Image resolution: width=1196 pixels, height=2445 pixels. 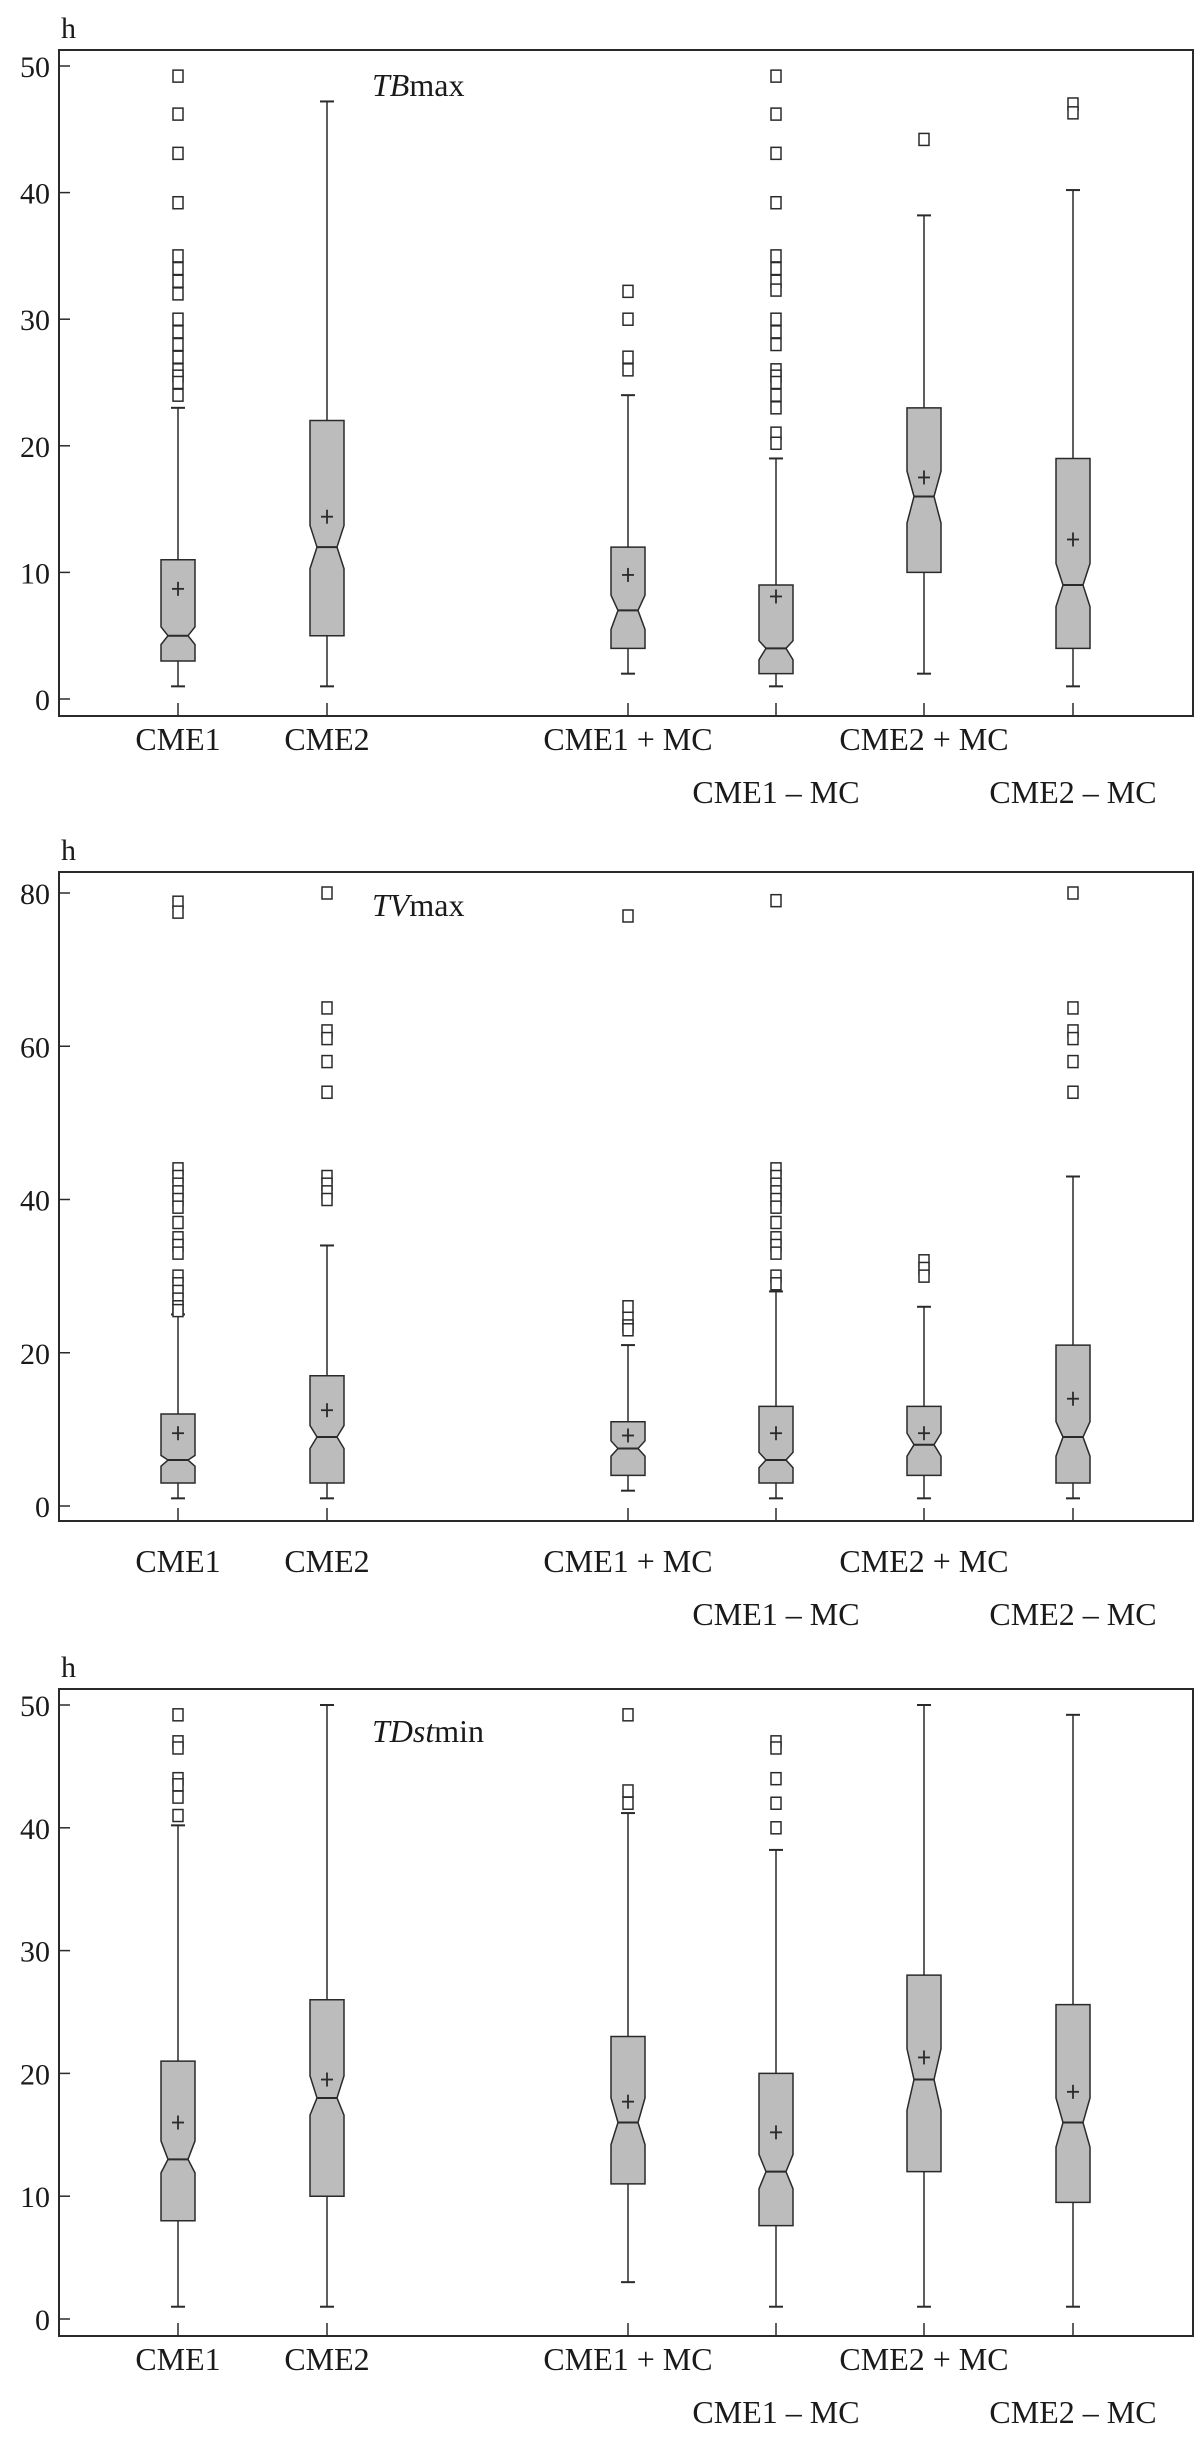 I want to click on chart-title-part: TV, so click(x=392, y=905).